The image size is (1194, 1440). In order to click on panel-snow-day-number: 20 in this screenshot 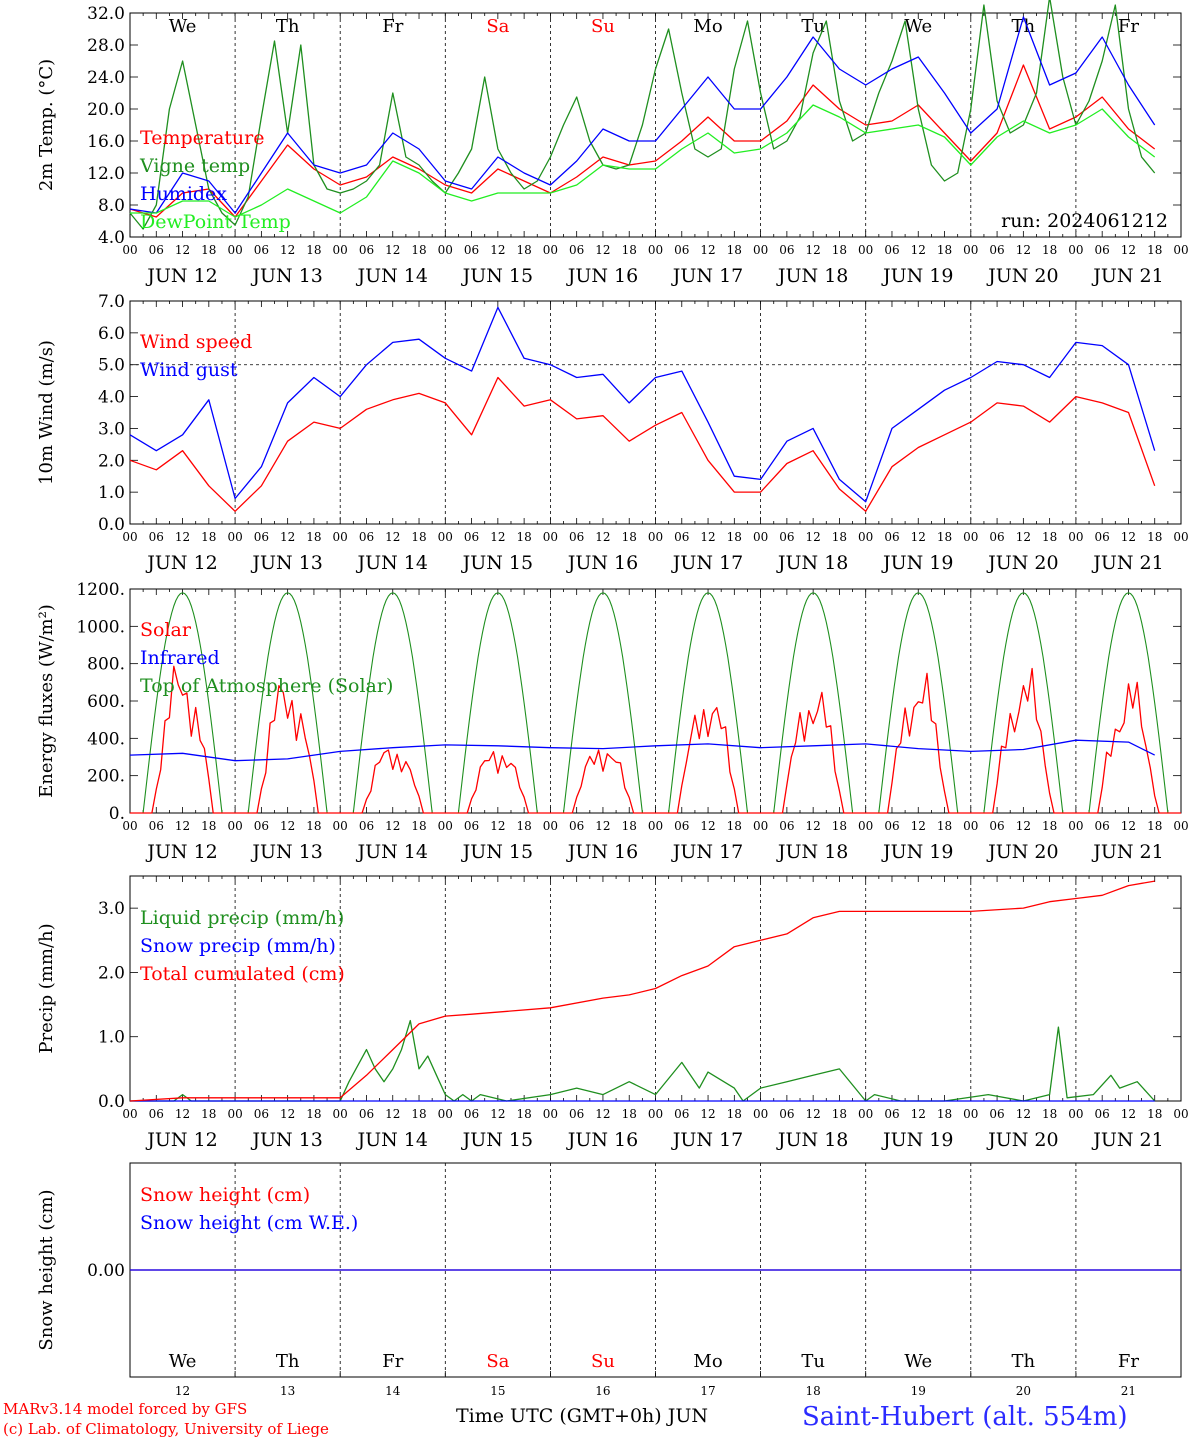, I will do `click(1023, 1391)`.